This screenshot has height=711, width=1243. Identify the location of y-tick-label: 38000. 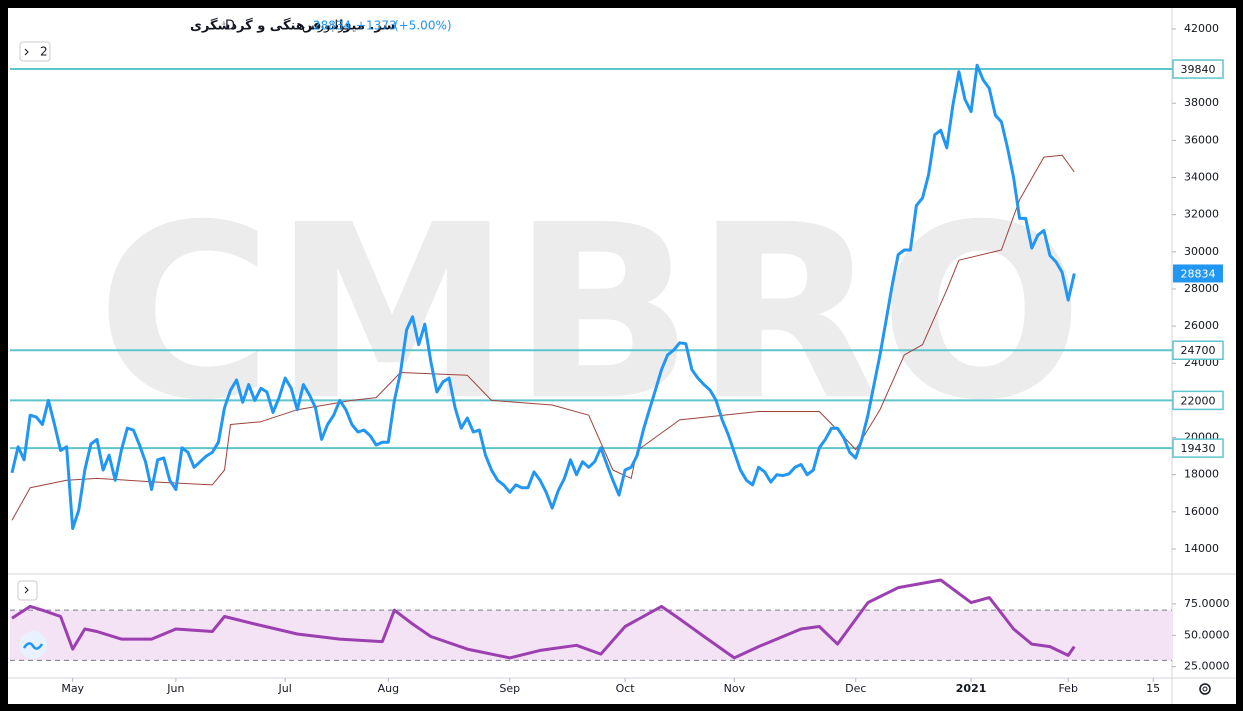
(1201, 102).